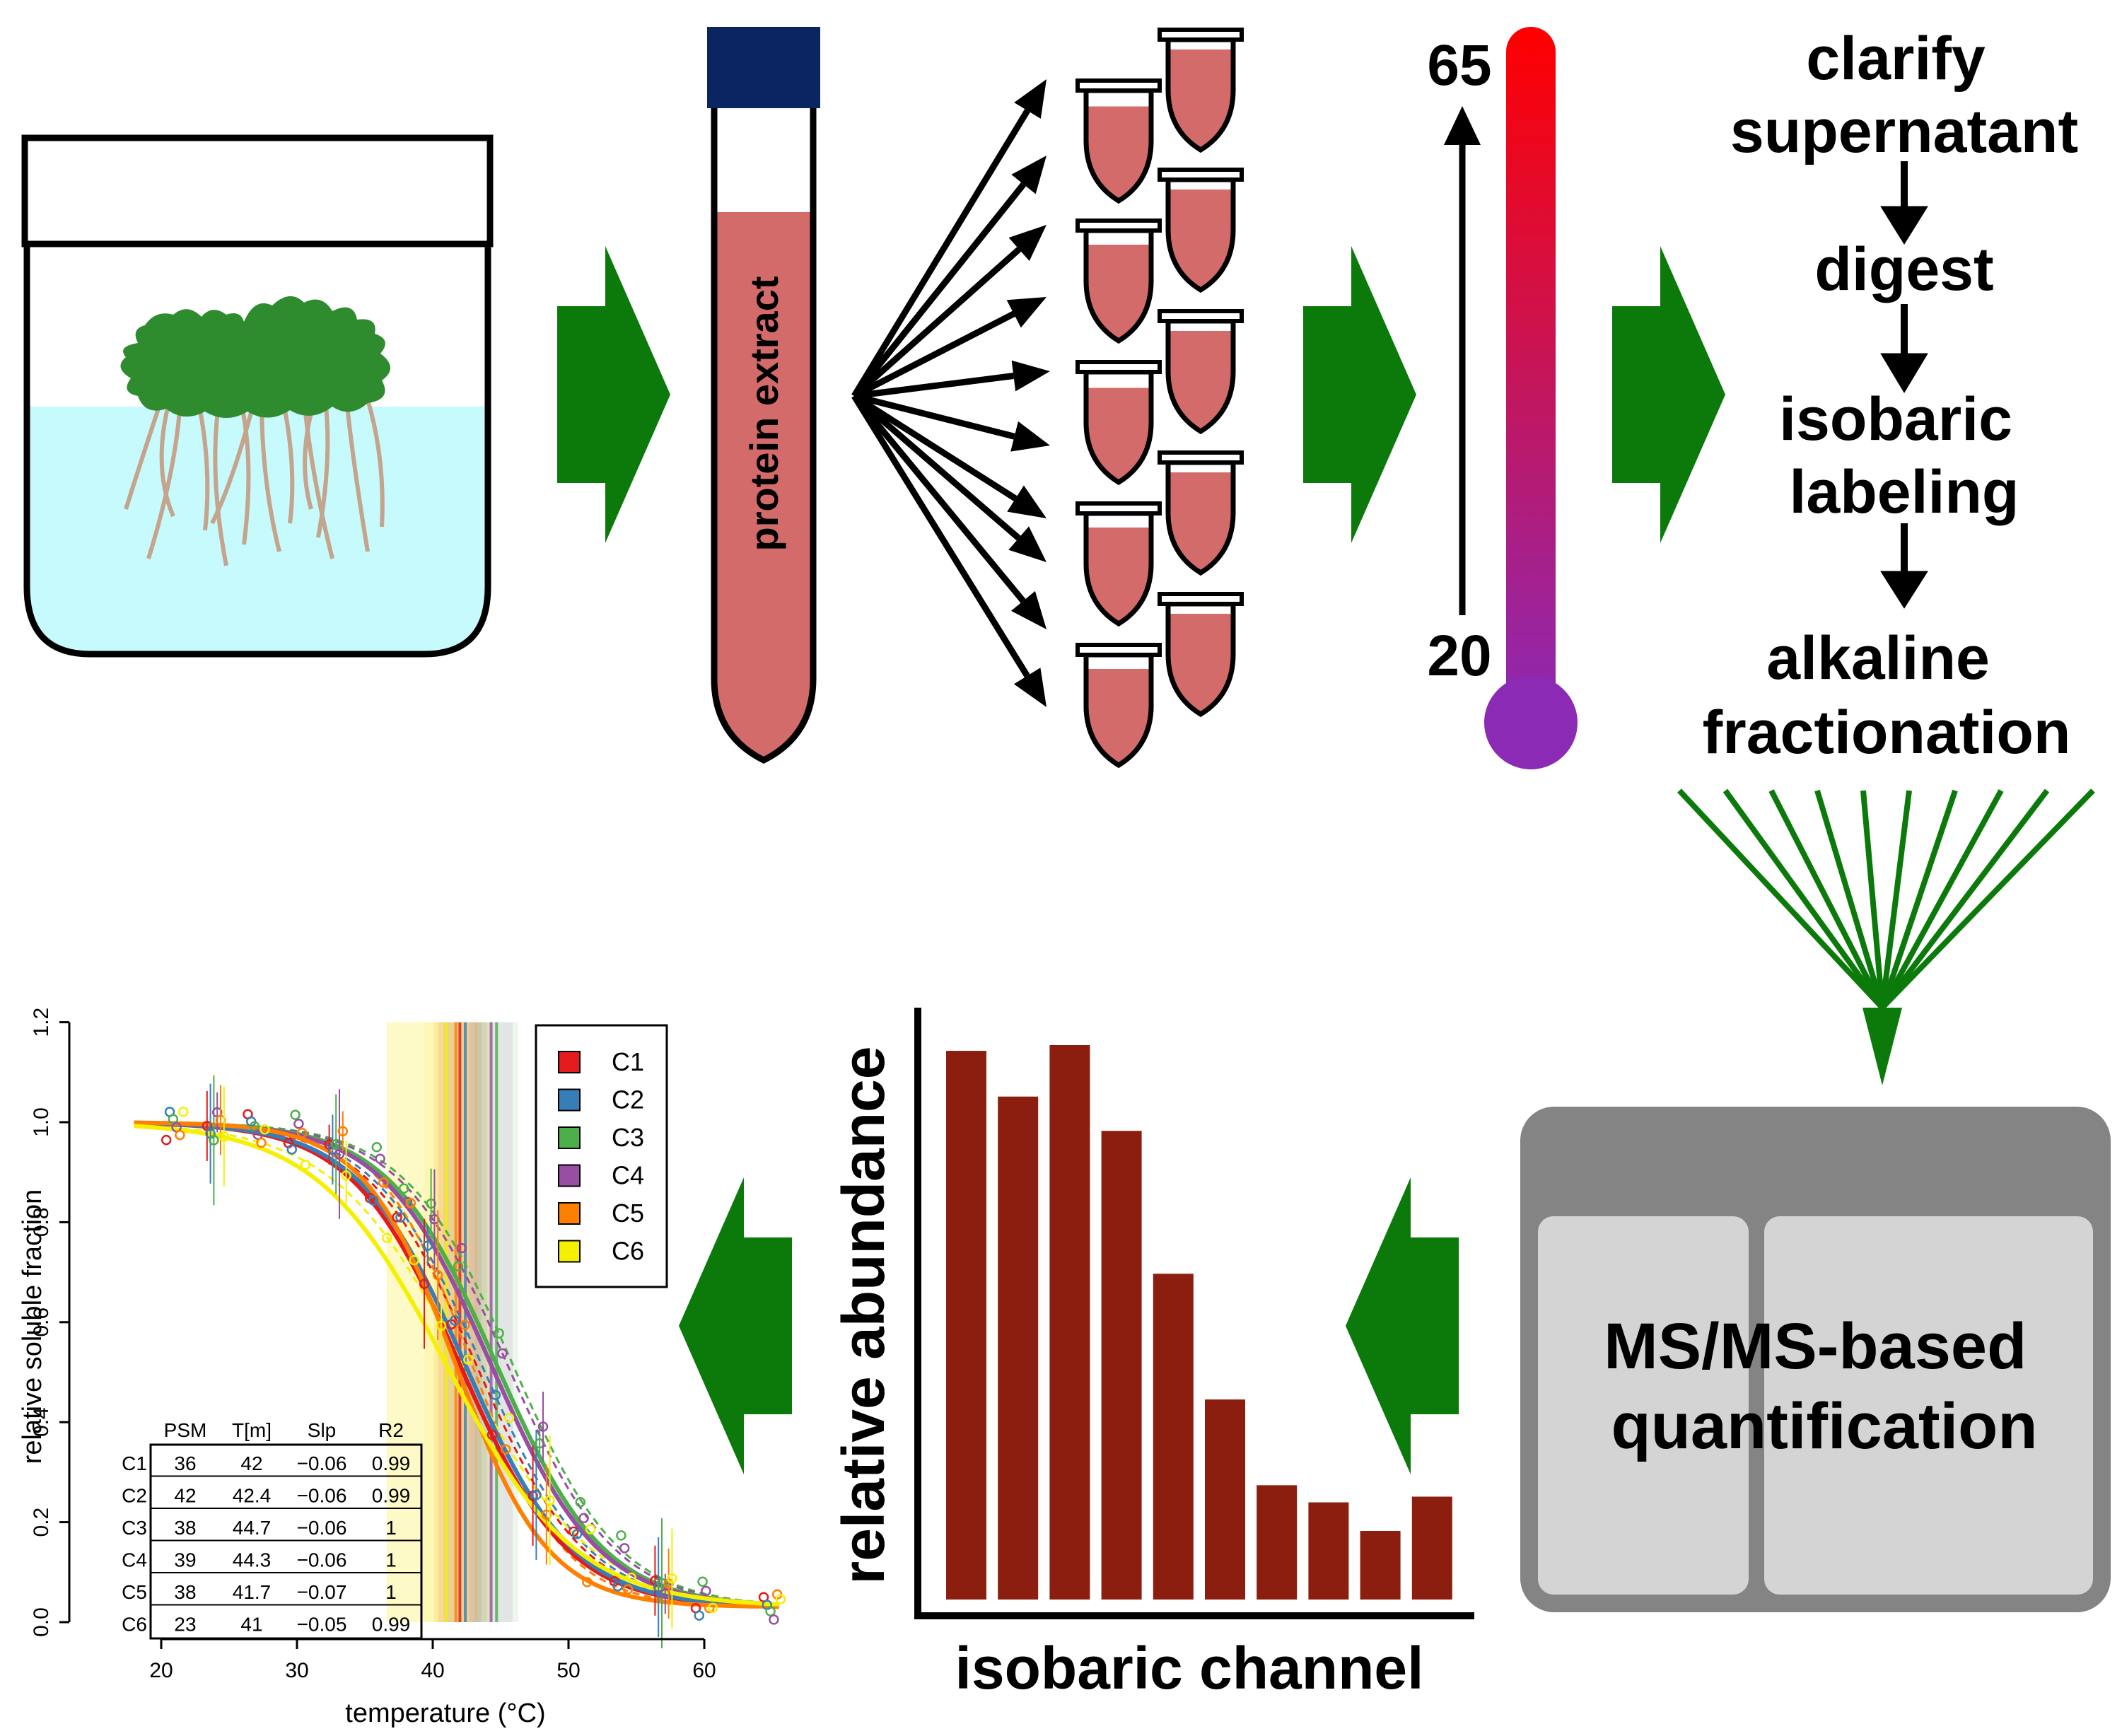  Describe the element at coordinates (161, 1671) in the screenshot. I see `x-tick-label: 20` at that location.